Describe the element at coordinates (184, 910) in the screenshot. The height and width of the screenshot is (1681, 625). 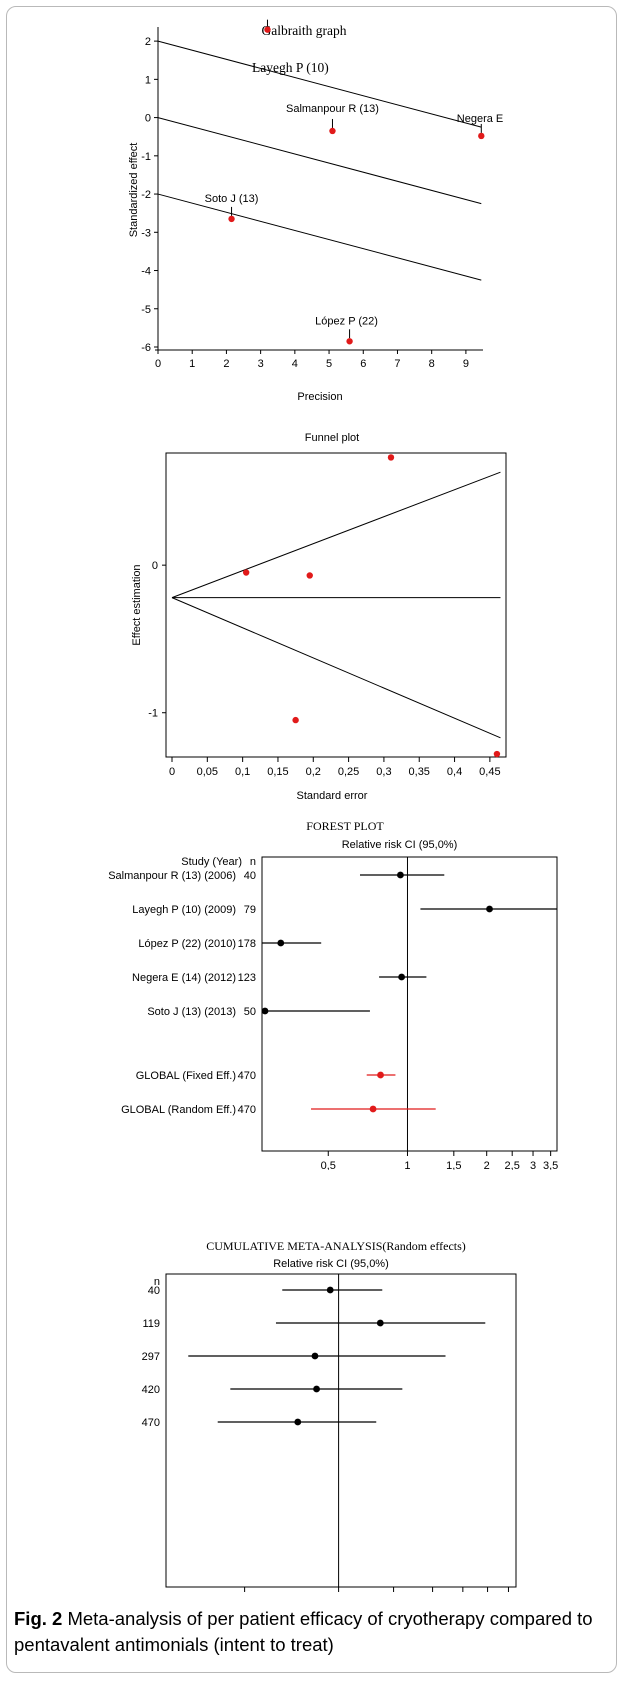
I see `row-label: Layegh P (10) (2009)` at that location.